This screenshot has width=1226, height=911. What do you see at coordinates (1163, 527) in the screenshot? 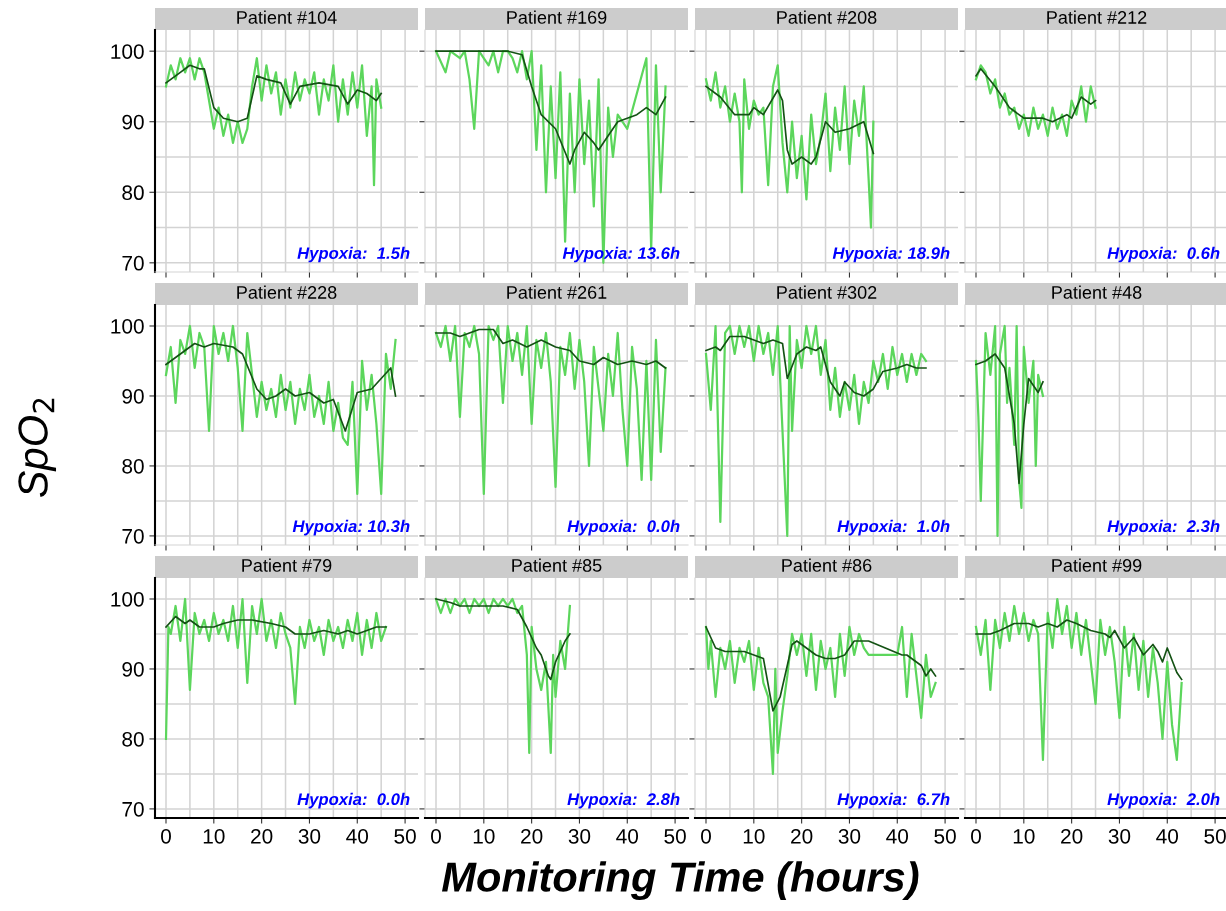
I see `annotation: Hypoxia: 2.3h` at bounding box center [1163, 527].